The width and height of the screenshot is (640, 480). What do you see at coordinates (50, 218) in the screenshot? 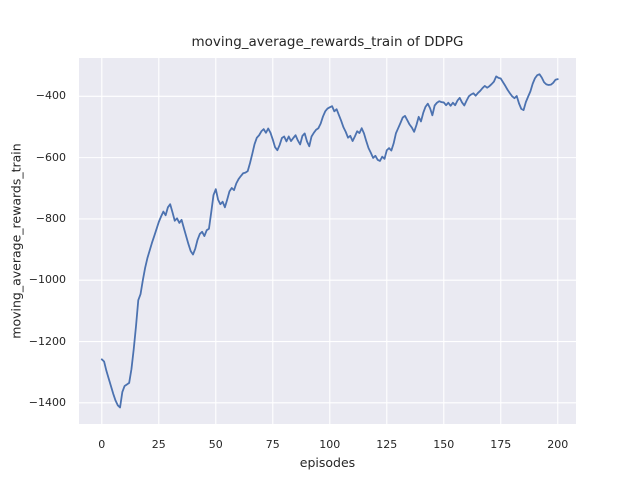
I see `y-tick-label: −800` at bounding box center [50, 218].